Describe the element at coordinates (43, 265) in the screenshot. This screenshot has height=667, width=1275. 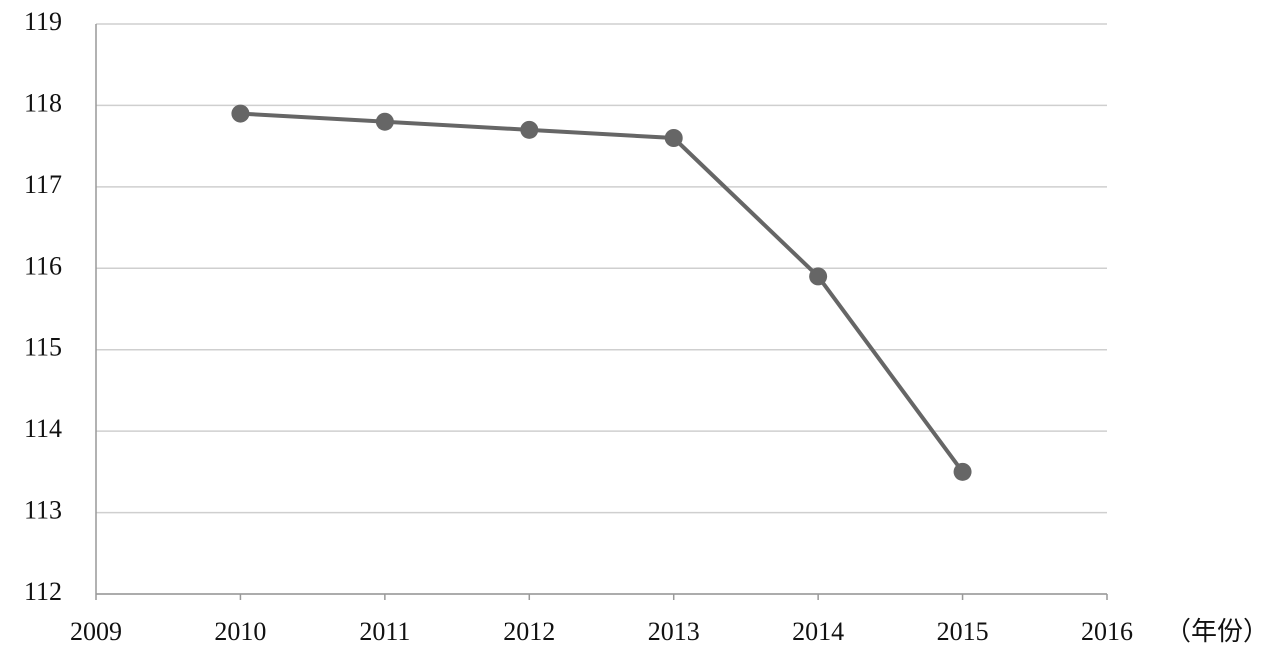
I see `y-tick-label: 116` at that location.